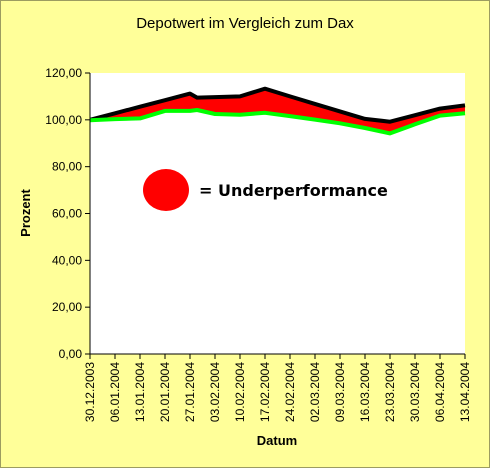 This screenshot has width=490, height=468. What do you see at coordinates (166, 190) in the screenshot?
I see `legend-red-symbol` at bounding box center [166, 190].